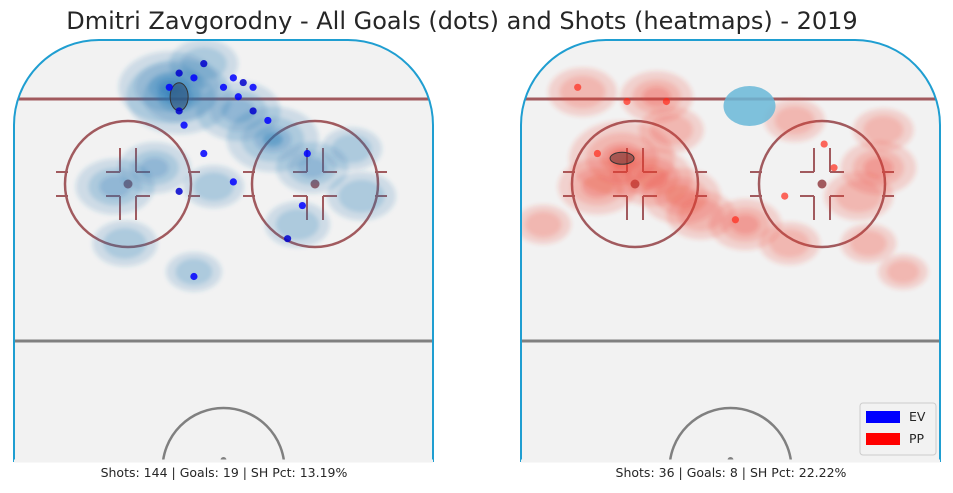  I want to click on legend-swatch-pp, so click(883, 439).